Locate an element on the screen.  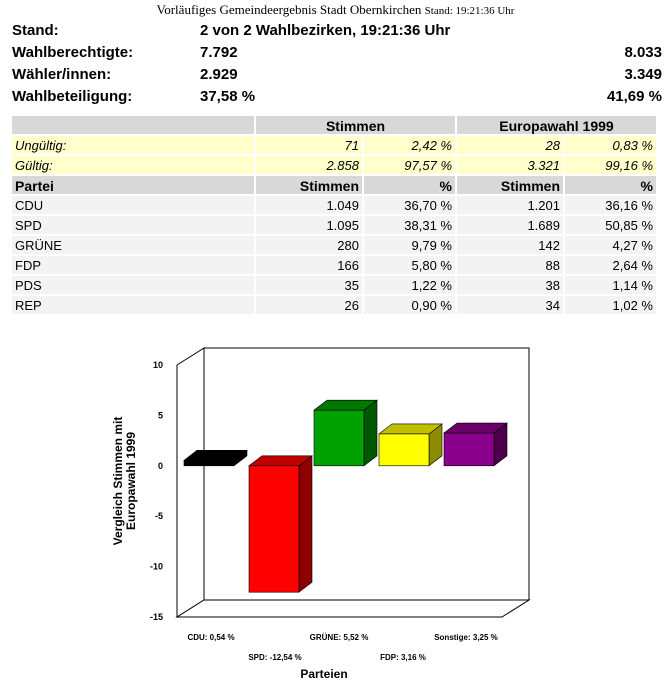
waehler-compare: 3.349 is located at coordinates (643, 74).